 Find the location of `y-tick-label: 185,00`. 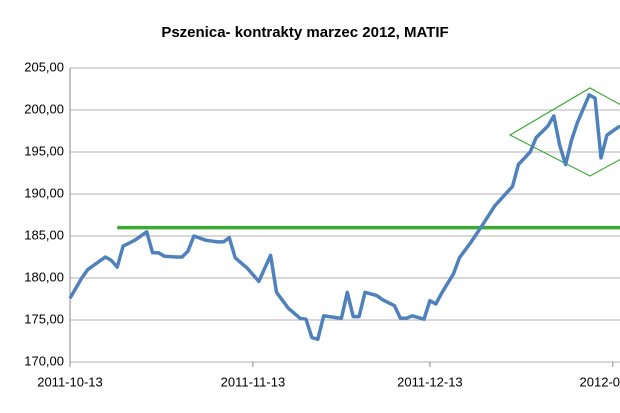

y-tick-label: 185,00 is located at coordinates (44, 234).